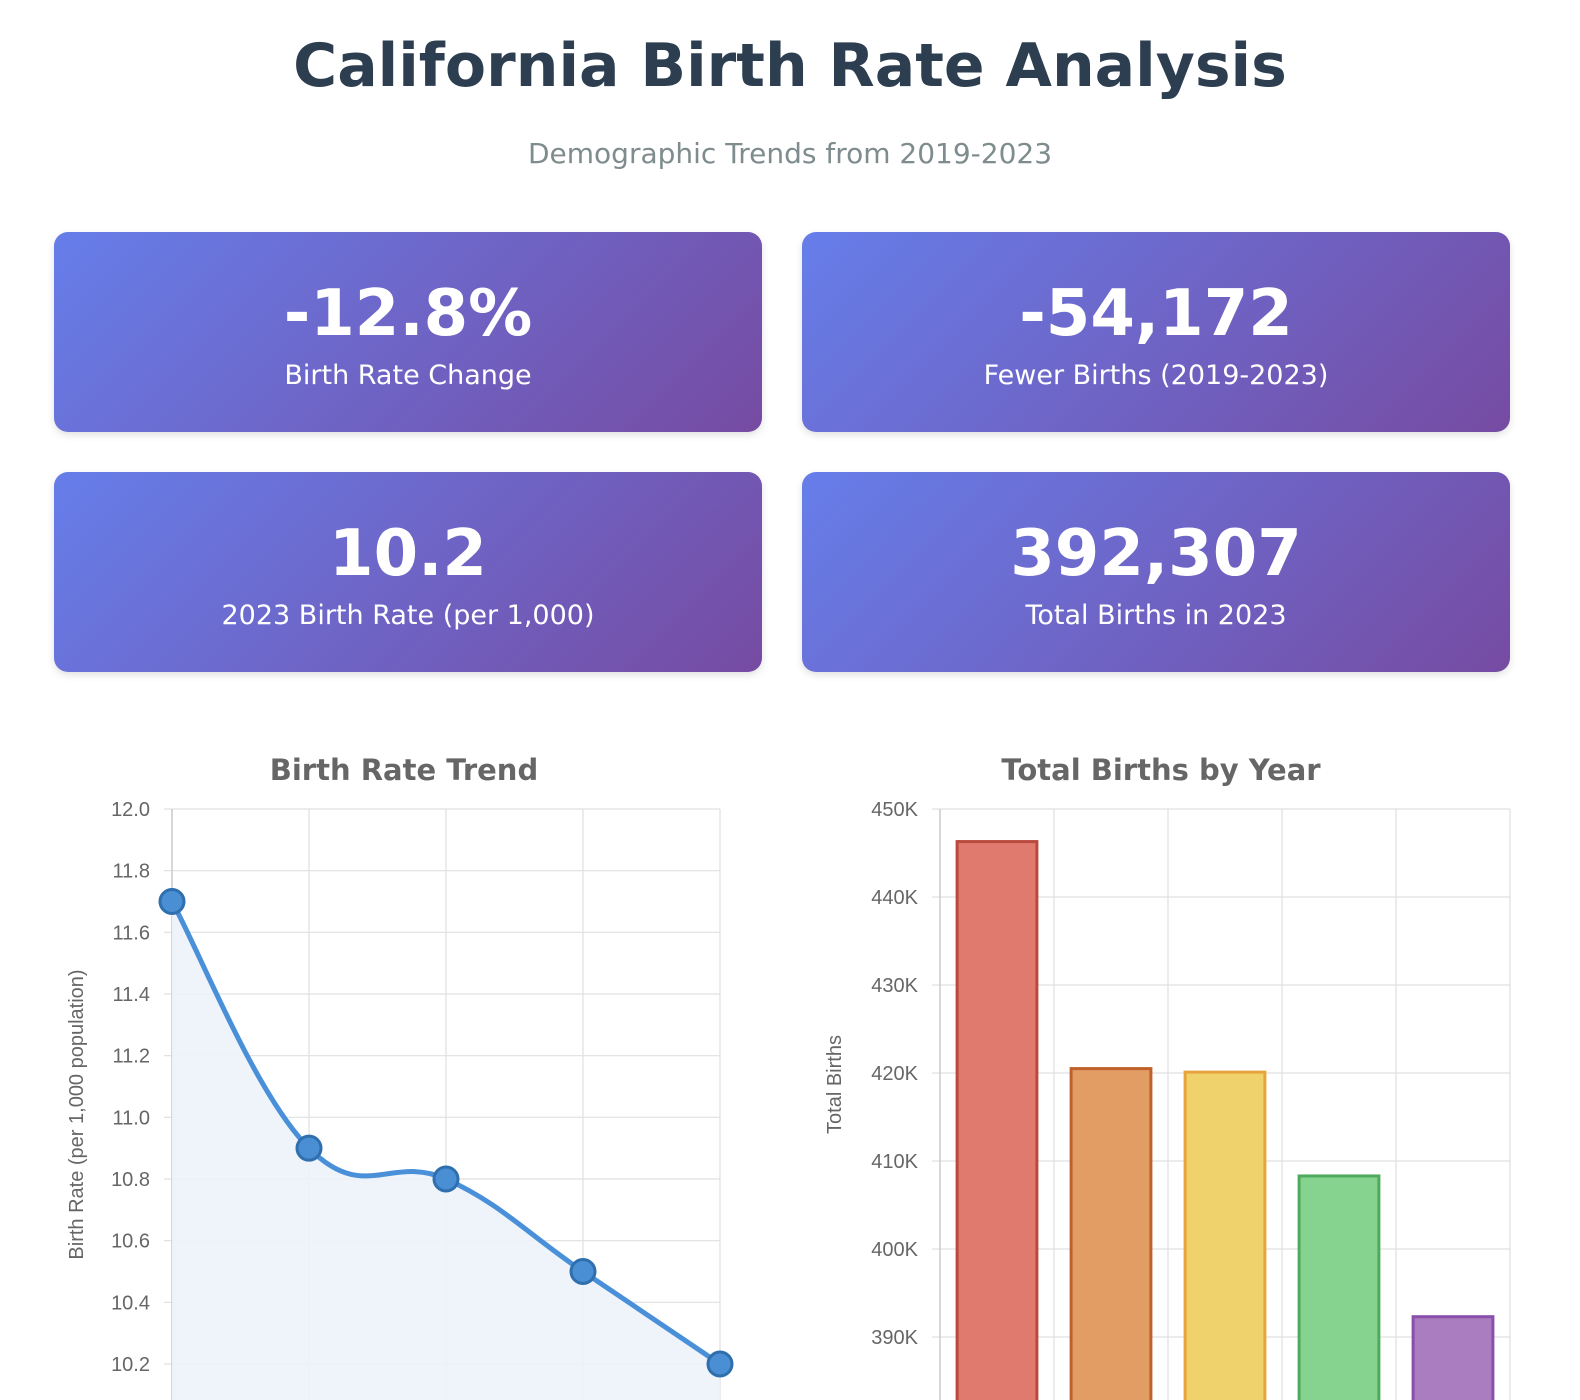  I want to click on y-tick-label: 390K, so click(894, 1338).